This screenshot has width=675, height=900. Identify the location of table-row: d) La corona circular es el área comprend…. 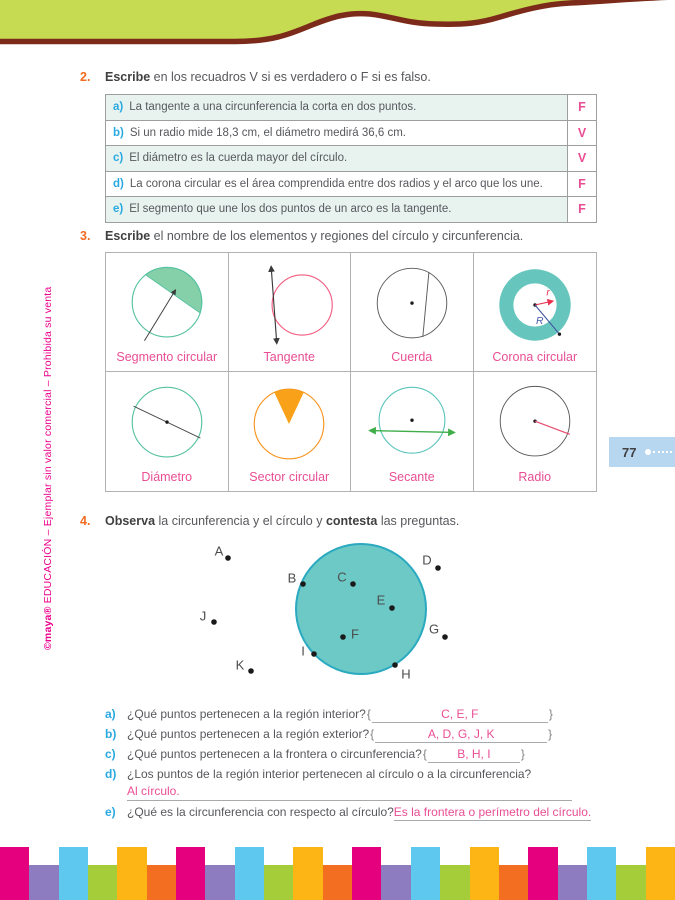
(351, 184).